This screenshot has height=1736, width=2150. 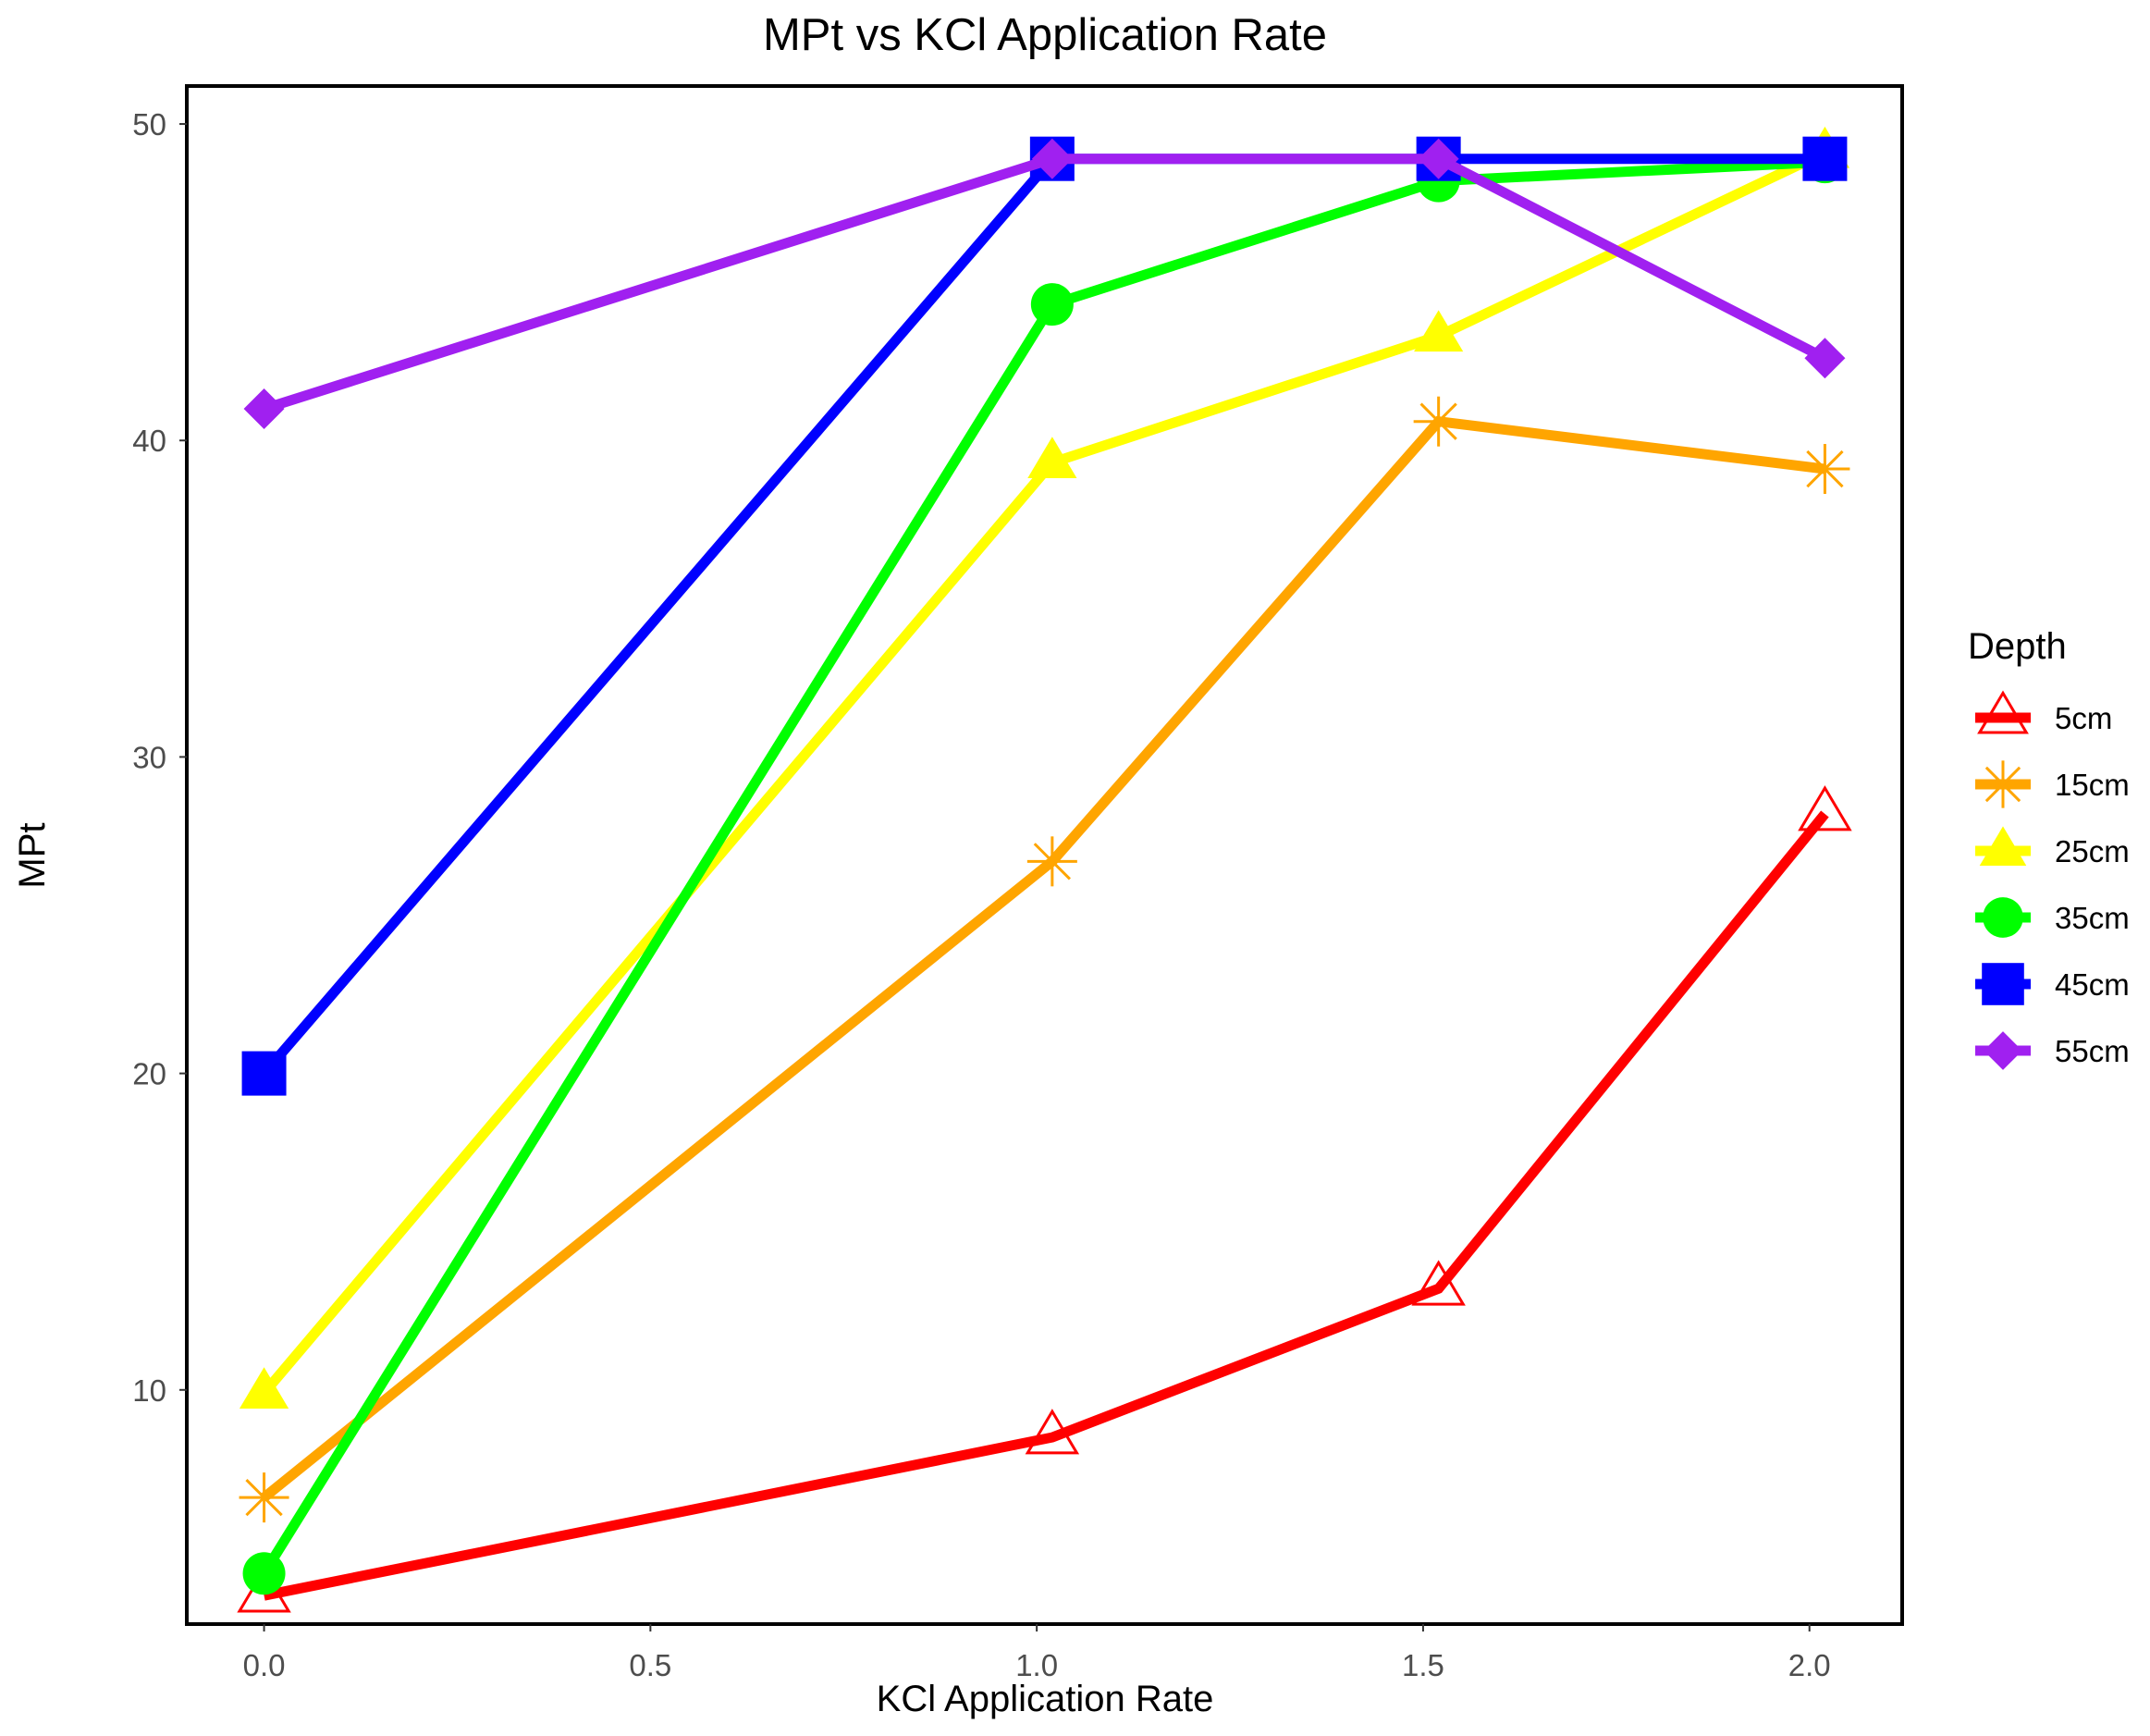 I want to click on y-tick-label: 40, so click(x=149, y=441).